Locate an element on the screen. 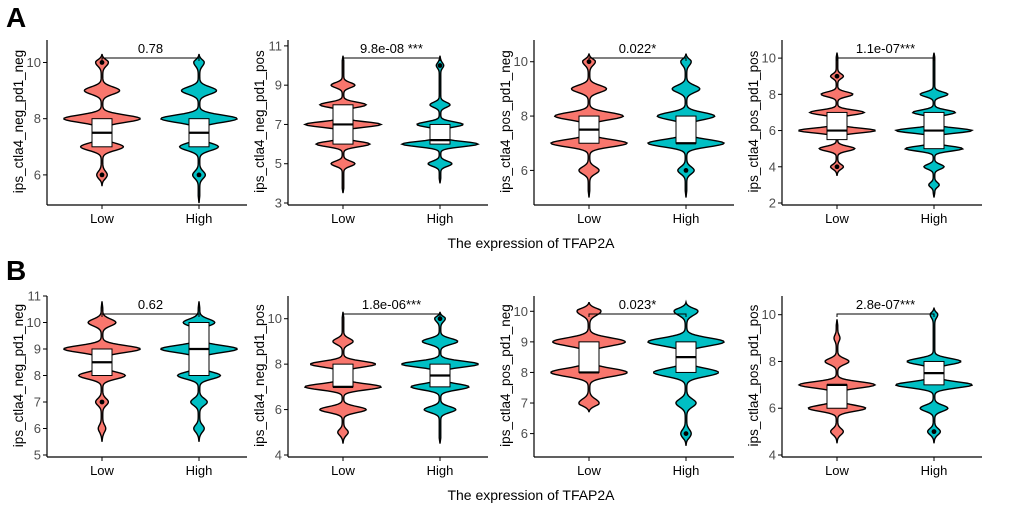 This screenshot has height=508, width=1020. significance-label: 0.78 is located at coordinates (150, 48).